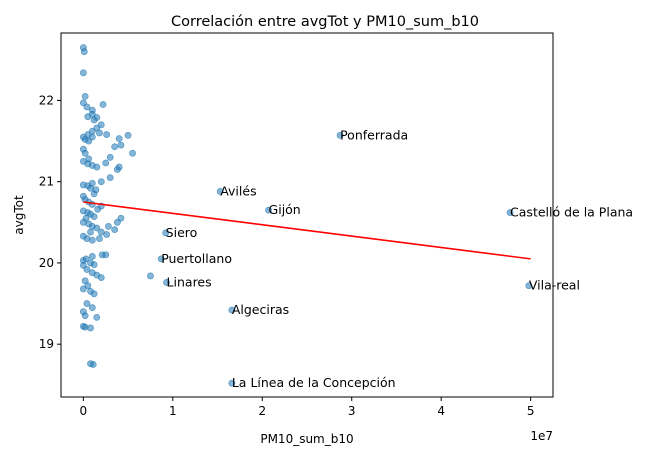 This screenshot has height=455, width=658. I want to click on y-axis: 19 20 21 22, so click(50, 222).